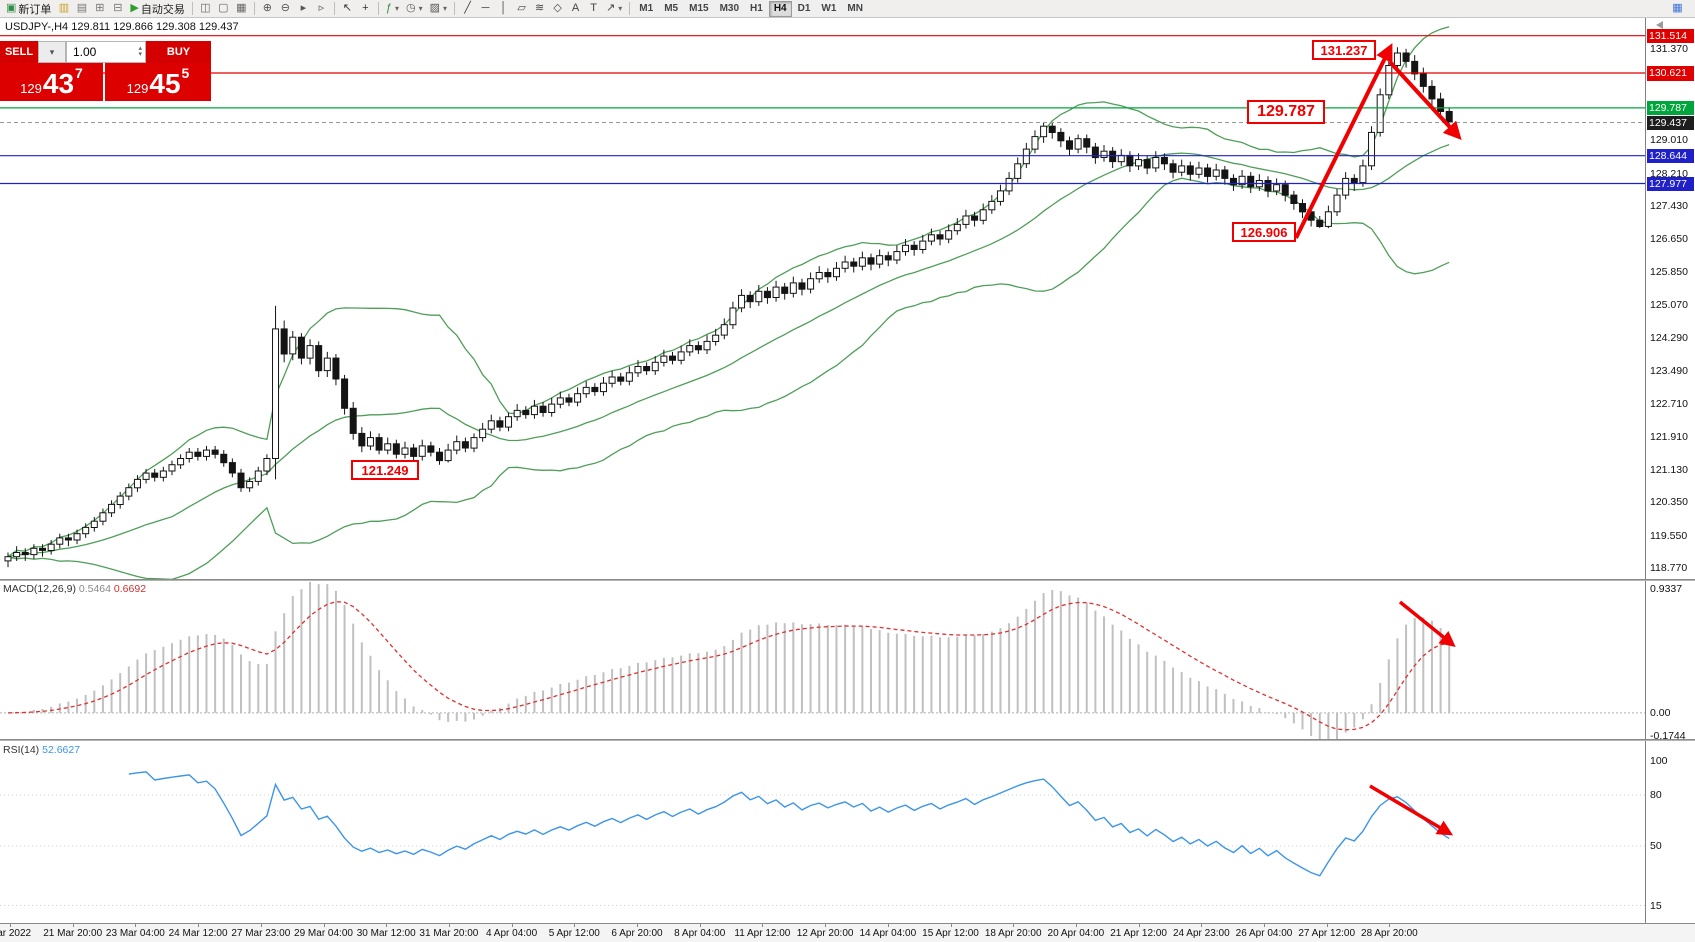 The width and height of the screenshot is (1695, 942). Describe the element at coordinates (19, 52) in the screenshot. I see `sell-button: SELL` at that location.